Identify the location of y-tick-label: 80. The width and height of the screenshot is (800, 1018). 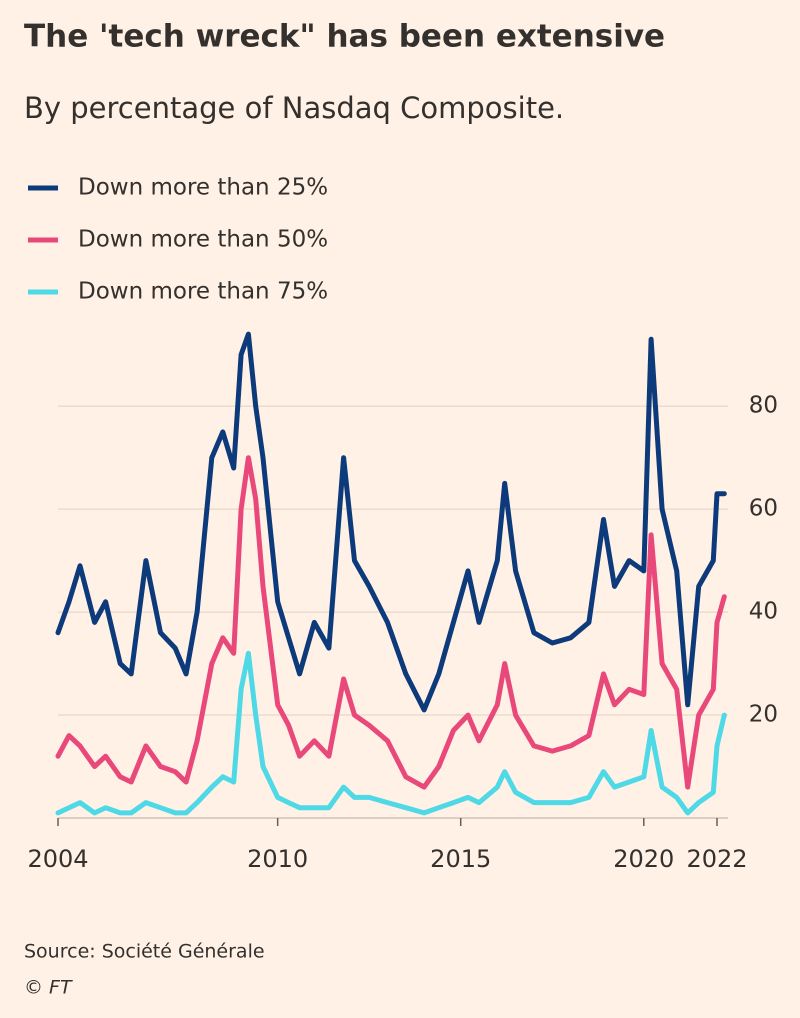
(763, 406).